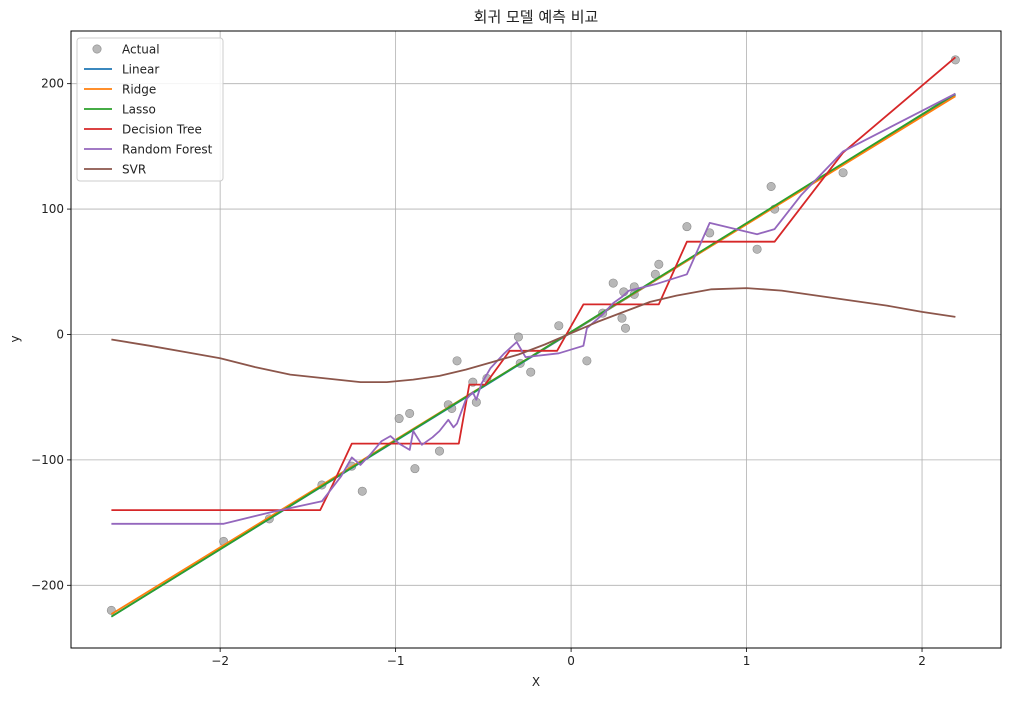 This screenshot has height=702, width=1010. Describe the element at coordinates (141, 50) in the screenshot. I see `legend-label: Actual` at that location.